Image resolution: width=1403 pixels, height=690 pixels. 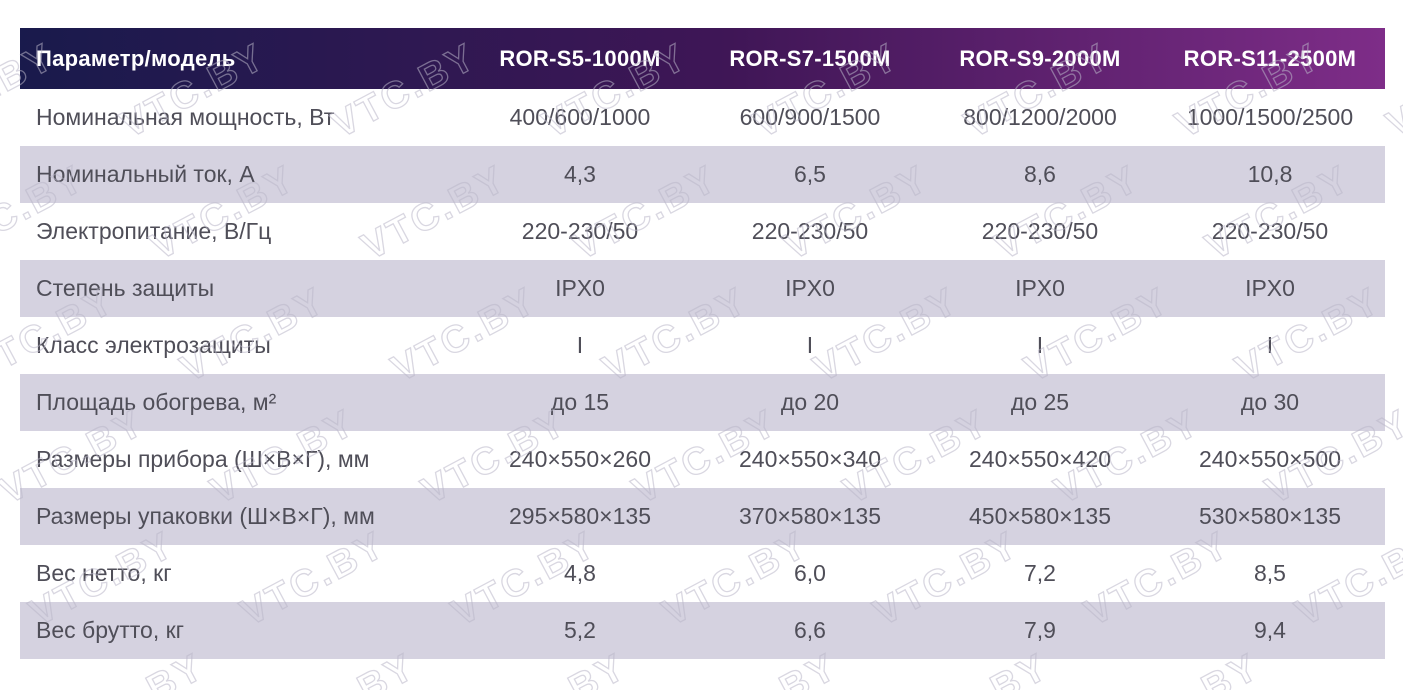 I want to click on row-label: Номинальная мощность, Вт, so click(x=185, y=117).